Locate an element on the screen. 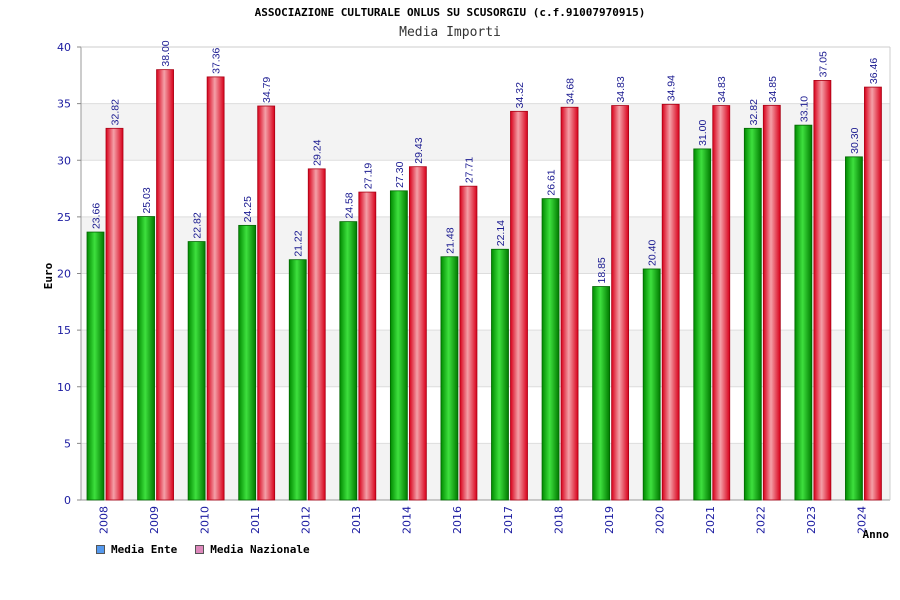  bar-media-nazionale-2012 is located at coordinates (316, 334).